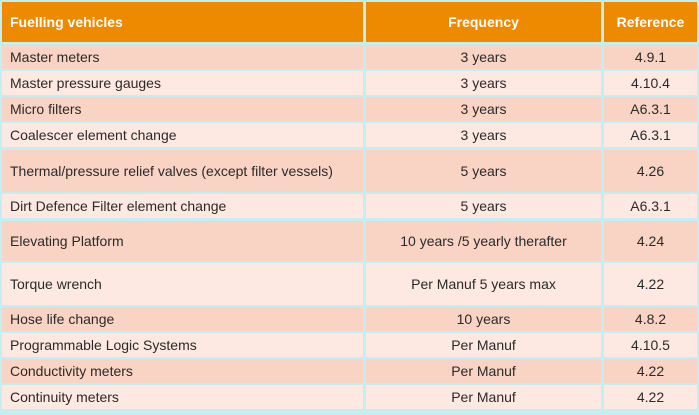 The image size is (699, 415). What do you see at coordinates (650, 319) in the screenshot?
I see `reference-cell: 4.8.2` at bounding box center [650, 319].